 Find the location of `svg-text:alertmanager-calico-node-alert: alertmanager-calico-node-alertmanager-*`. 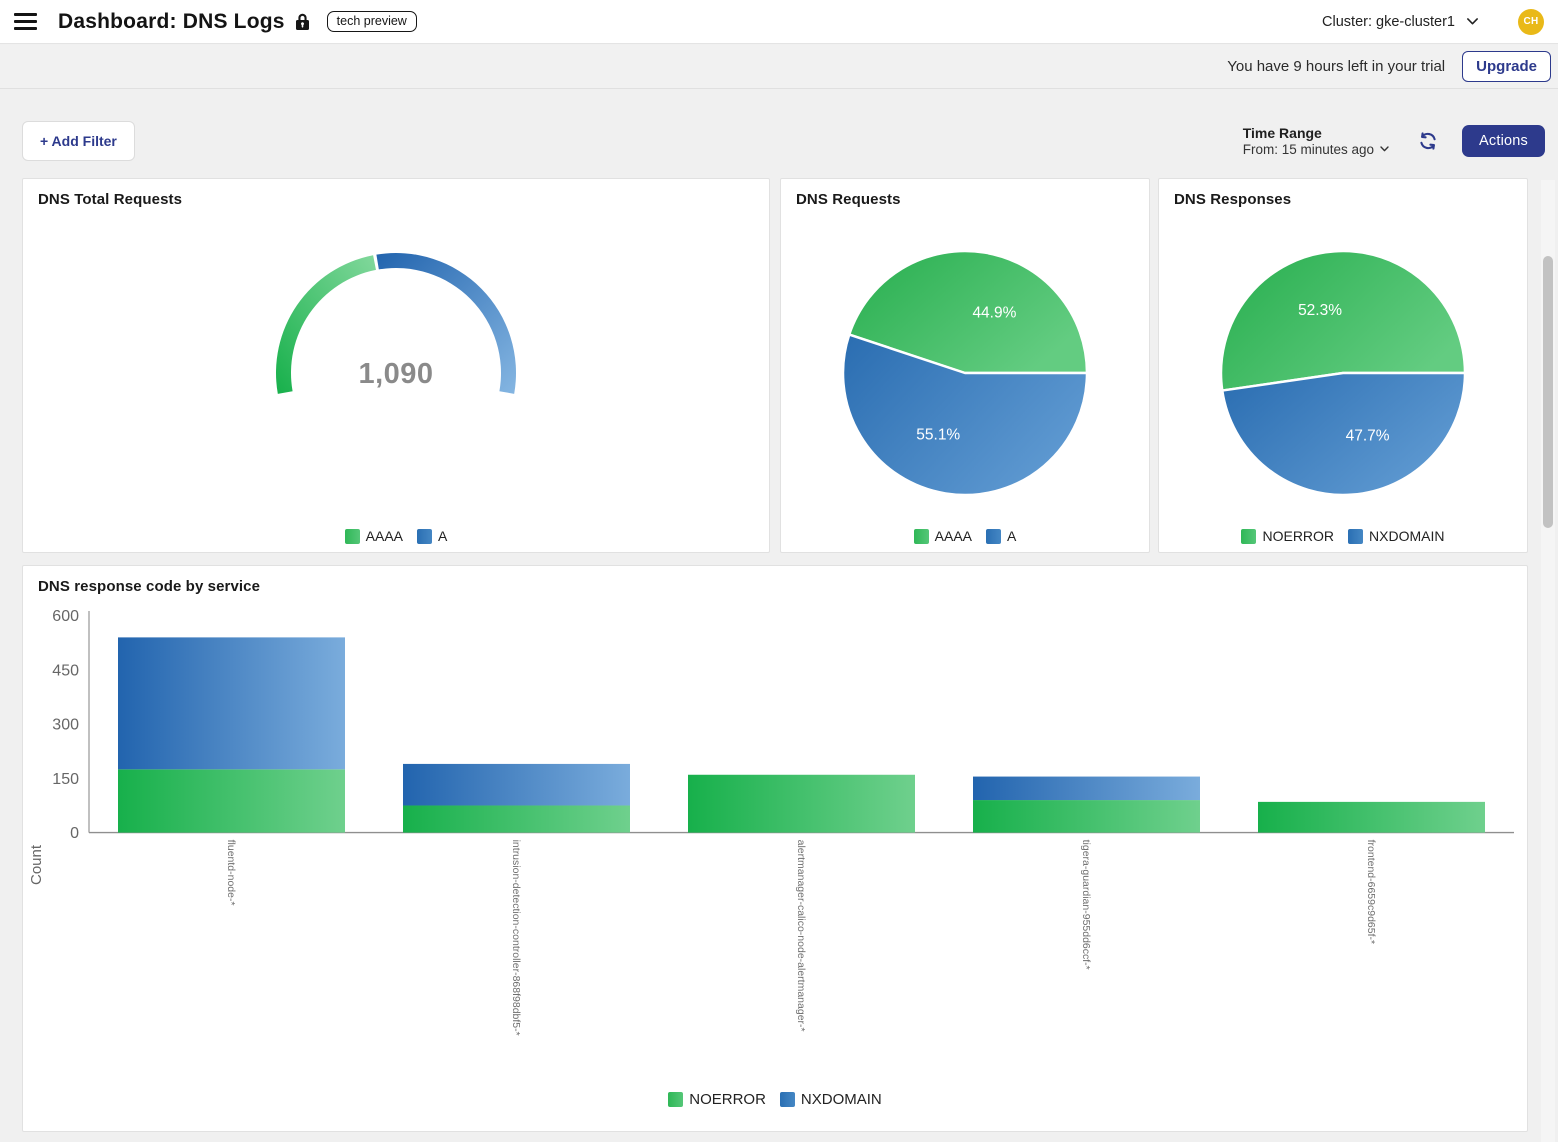

svg-text:alertmanager-calico-node-alert: alertmanager-calico-node-alertmanager-* is located at coordinates (801, 936).